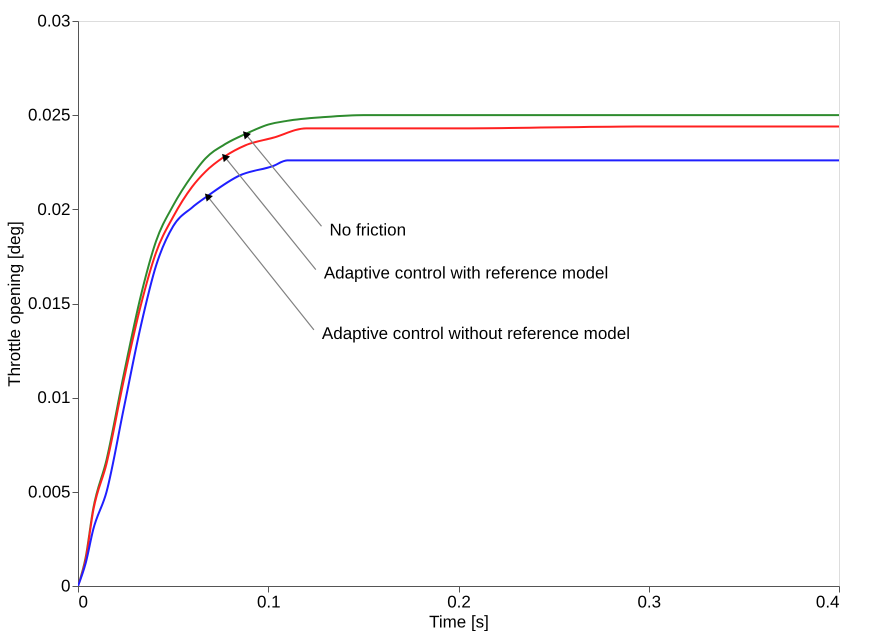  I want to click on x-tick-label: 0.3, so click(649, 602).